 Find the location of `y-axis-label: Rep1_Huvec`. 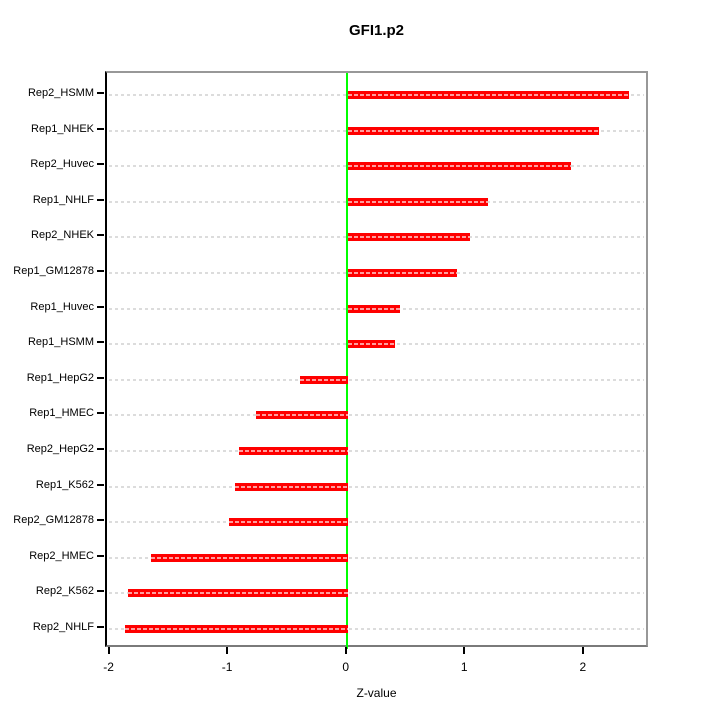

y-axis-label: Rep1_Huvec is located at coordinates (62, 306).